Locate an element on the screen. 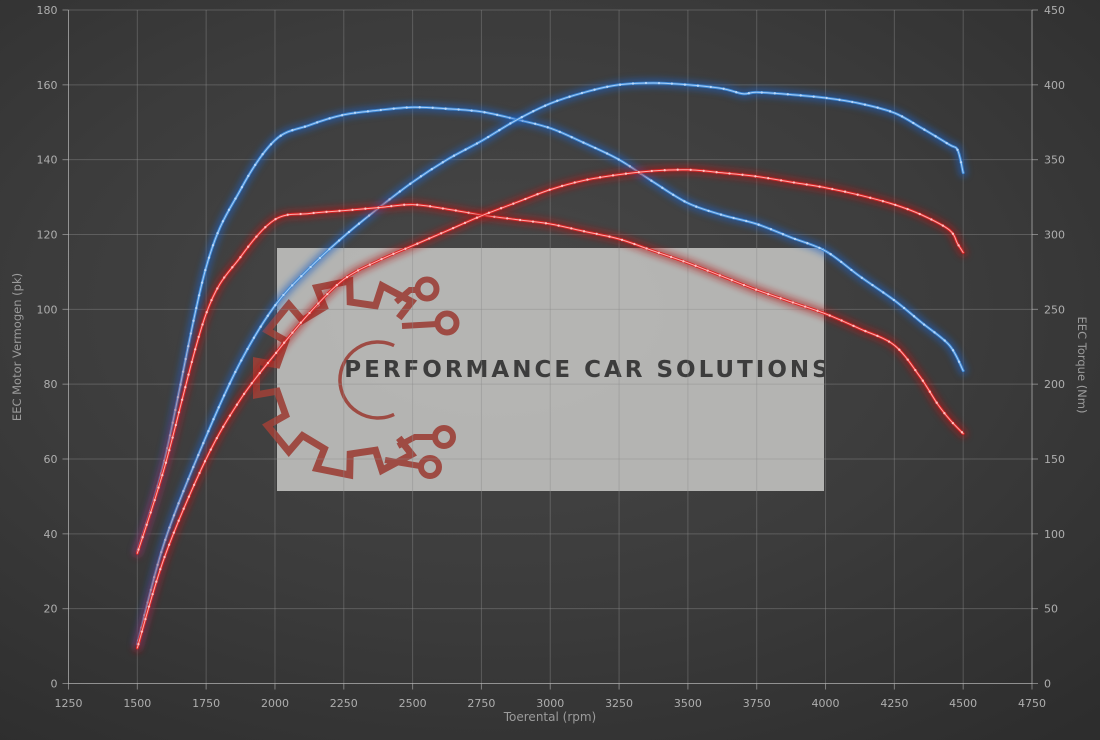 This screenshot has width=1100, height=740. x-tick-label: 3500 is located at coordinates (688, 703).